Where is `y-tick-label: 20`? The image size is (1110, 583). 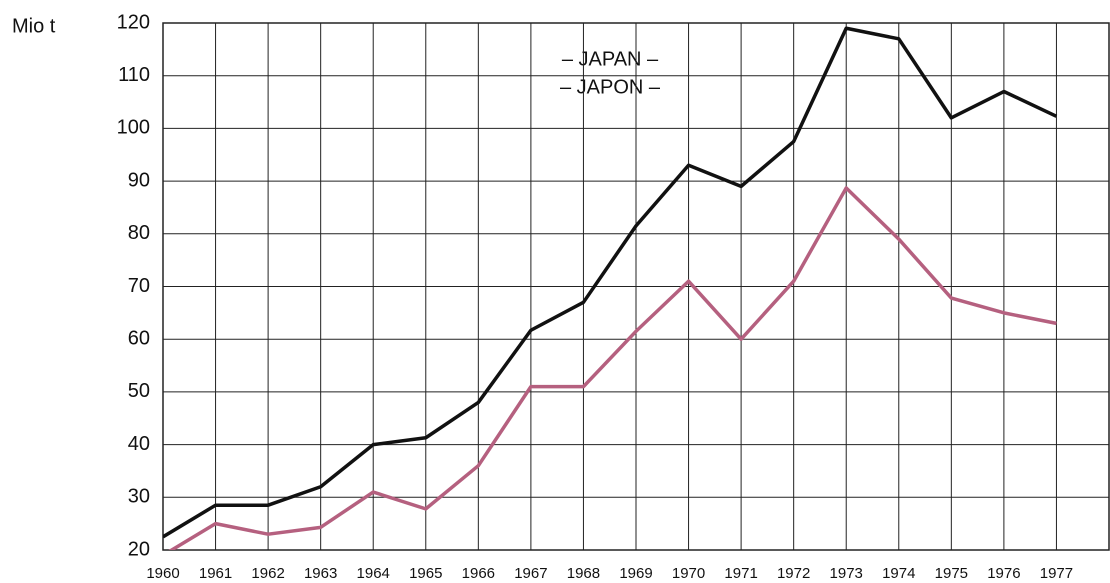
y-tick-label: 20 is located at coordinates (139, 549).